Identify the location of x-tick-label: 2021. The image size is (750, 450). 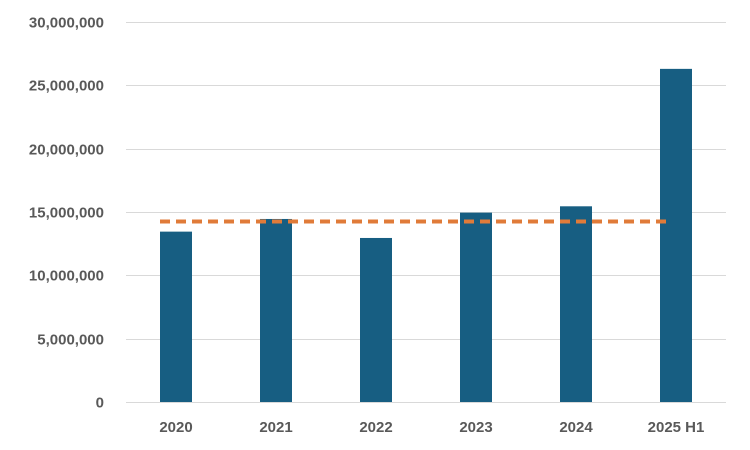
(275, 427).